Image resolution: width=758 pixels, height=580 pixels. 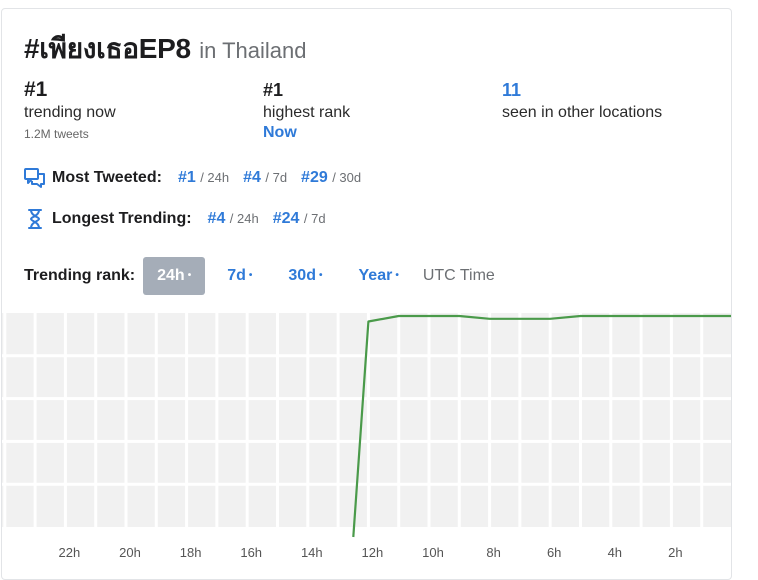 I want to click on trend-title: #เพียงเธอEP8 in Thailand, so click(x=165, y=49).